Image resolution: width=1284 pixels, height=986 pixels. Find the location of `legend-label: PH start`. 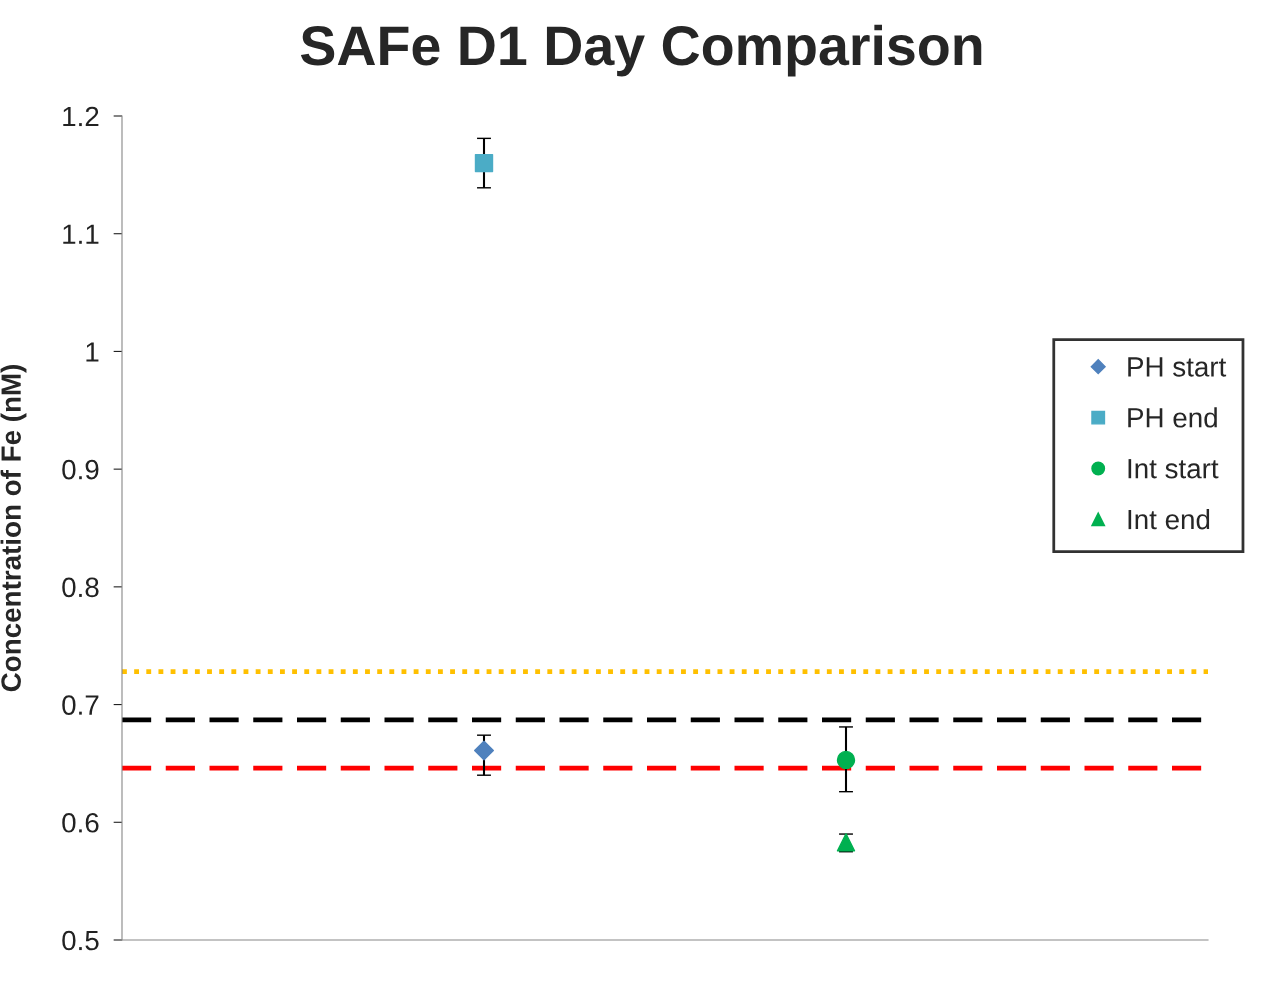

legend-label: PH start is located at coordinates (1177, 367).